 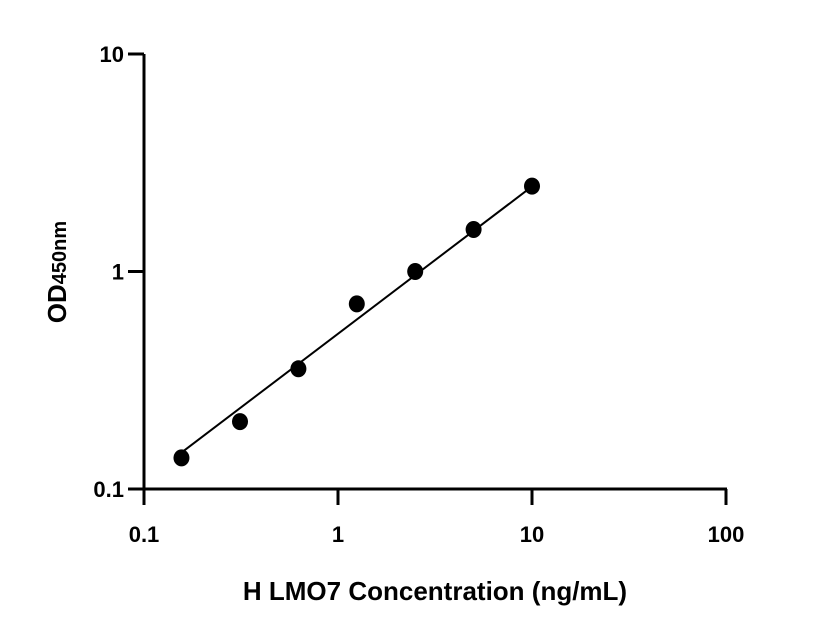 I want to click on x-axis-title: H LMO7 Concentration (ng/mL), so click(x=435, y=591).